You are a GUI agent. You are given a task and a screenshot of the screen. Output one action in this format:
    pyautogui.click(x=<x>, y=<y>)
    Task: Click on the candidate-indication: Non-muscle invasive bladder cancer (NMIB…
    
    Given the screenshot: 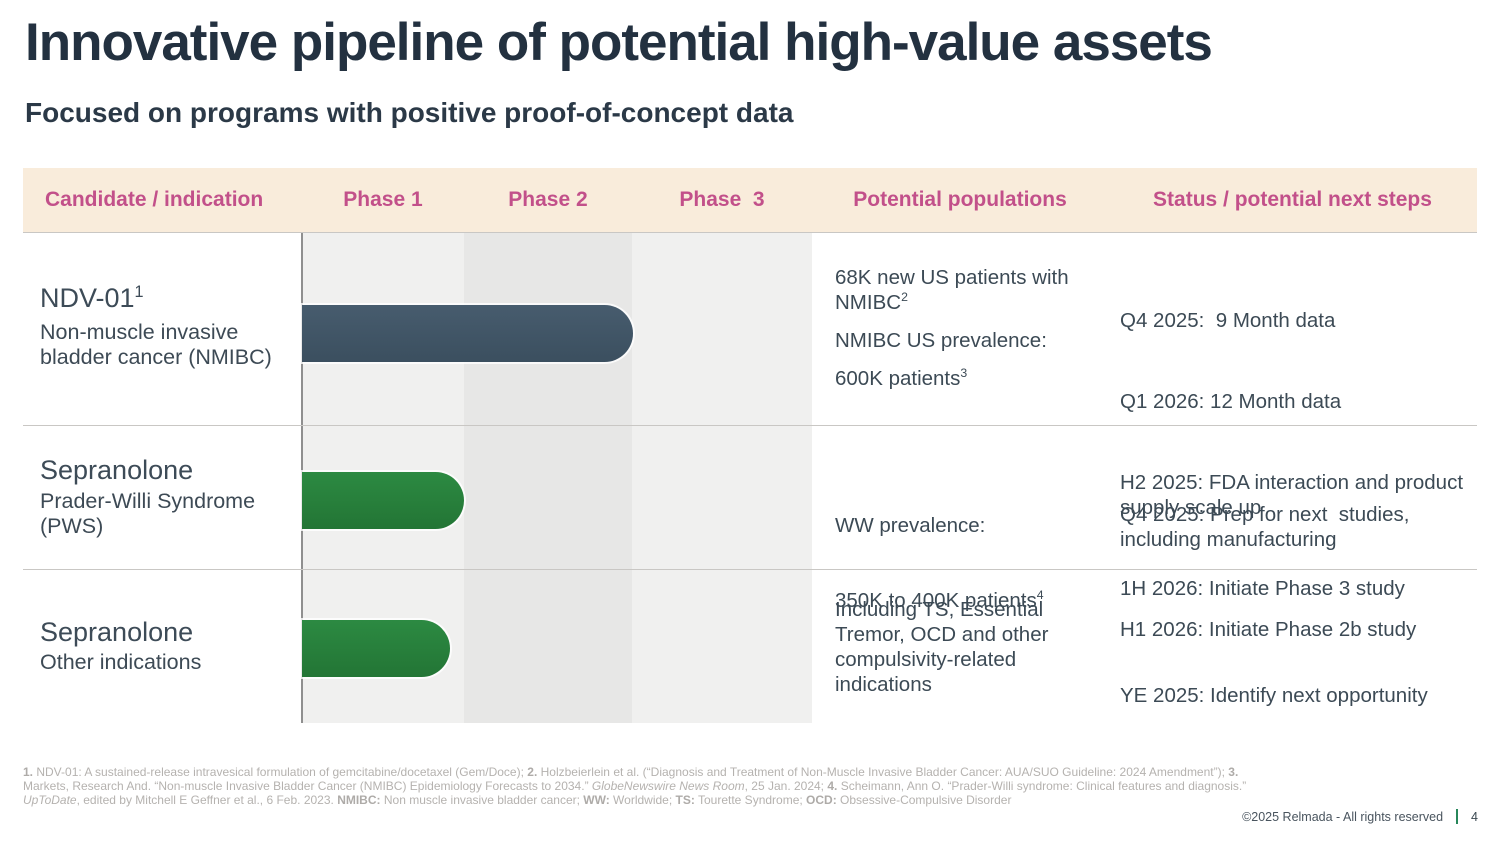 What is the action you would take?
    pyautogui.click(x=156, y=344)
    